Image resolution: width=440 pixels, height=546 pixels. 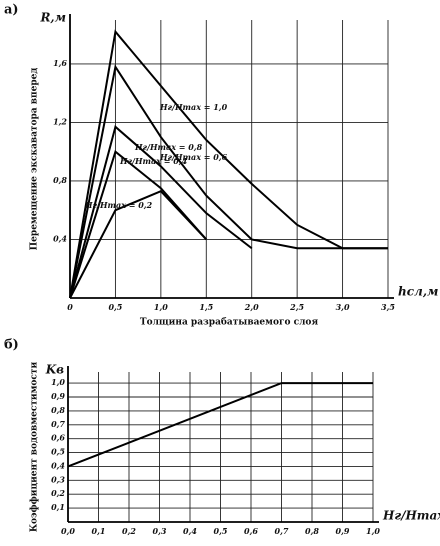 I want to click on x-tick-label: 0,9, so click(x=343, y=531).